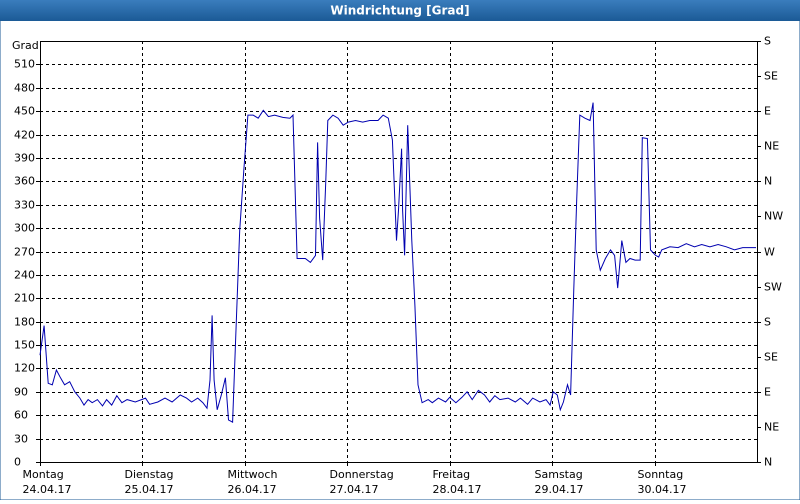 Image resolution: width=800 pixels, height=504 pixels. Describe the element at coordinates (149, 489) in the screenshot. I see `x-tick-date: 25.04.17` at that location.